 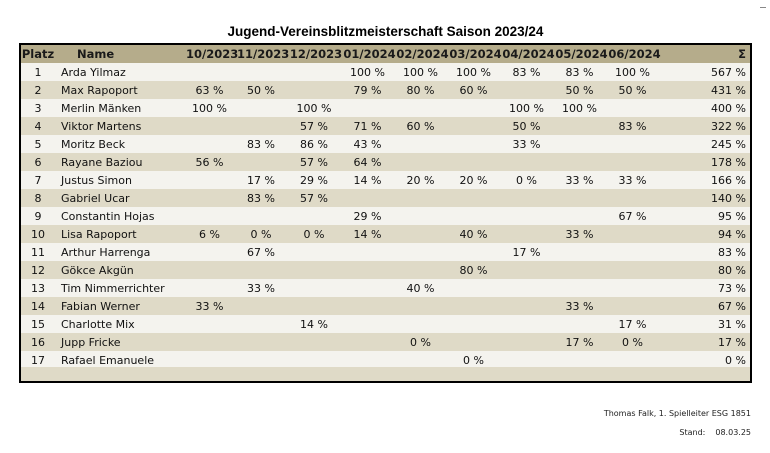 I want to click on table-row: 17 Rafael Emanuele 0 % 0 %, so click(x=385, y=360).